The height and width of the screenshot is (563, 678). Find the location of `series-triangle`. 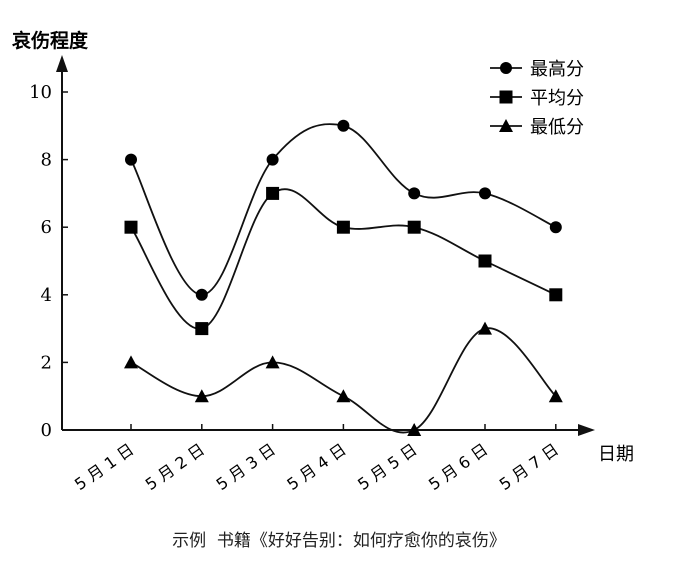

series-triangle is located at coordinates (343, 378).